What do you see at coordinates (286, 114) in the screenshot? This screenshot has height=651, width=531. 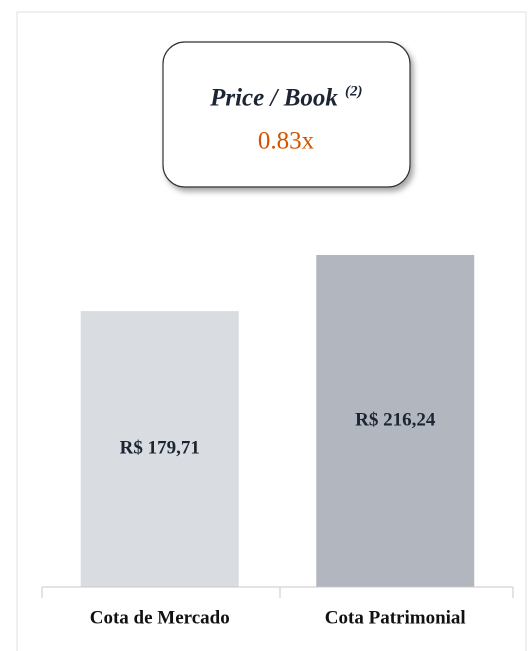 I see `callout-box` at bounding box center [286, 114].